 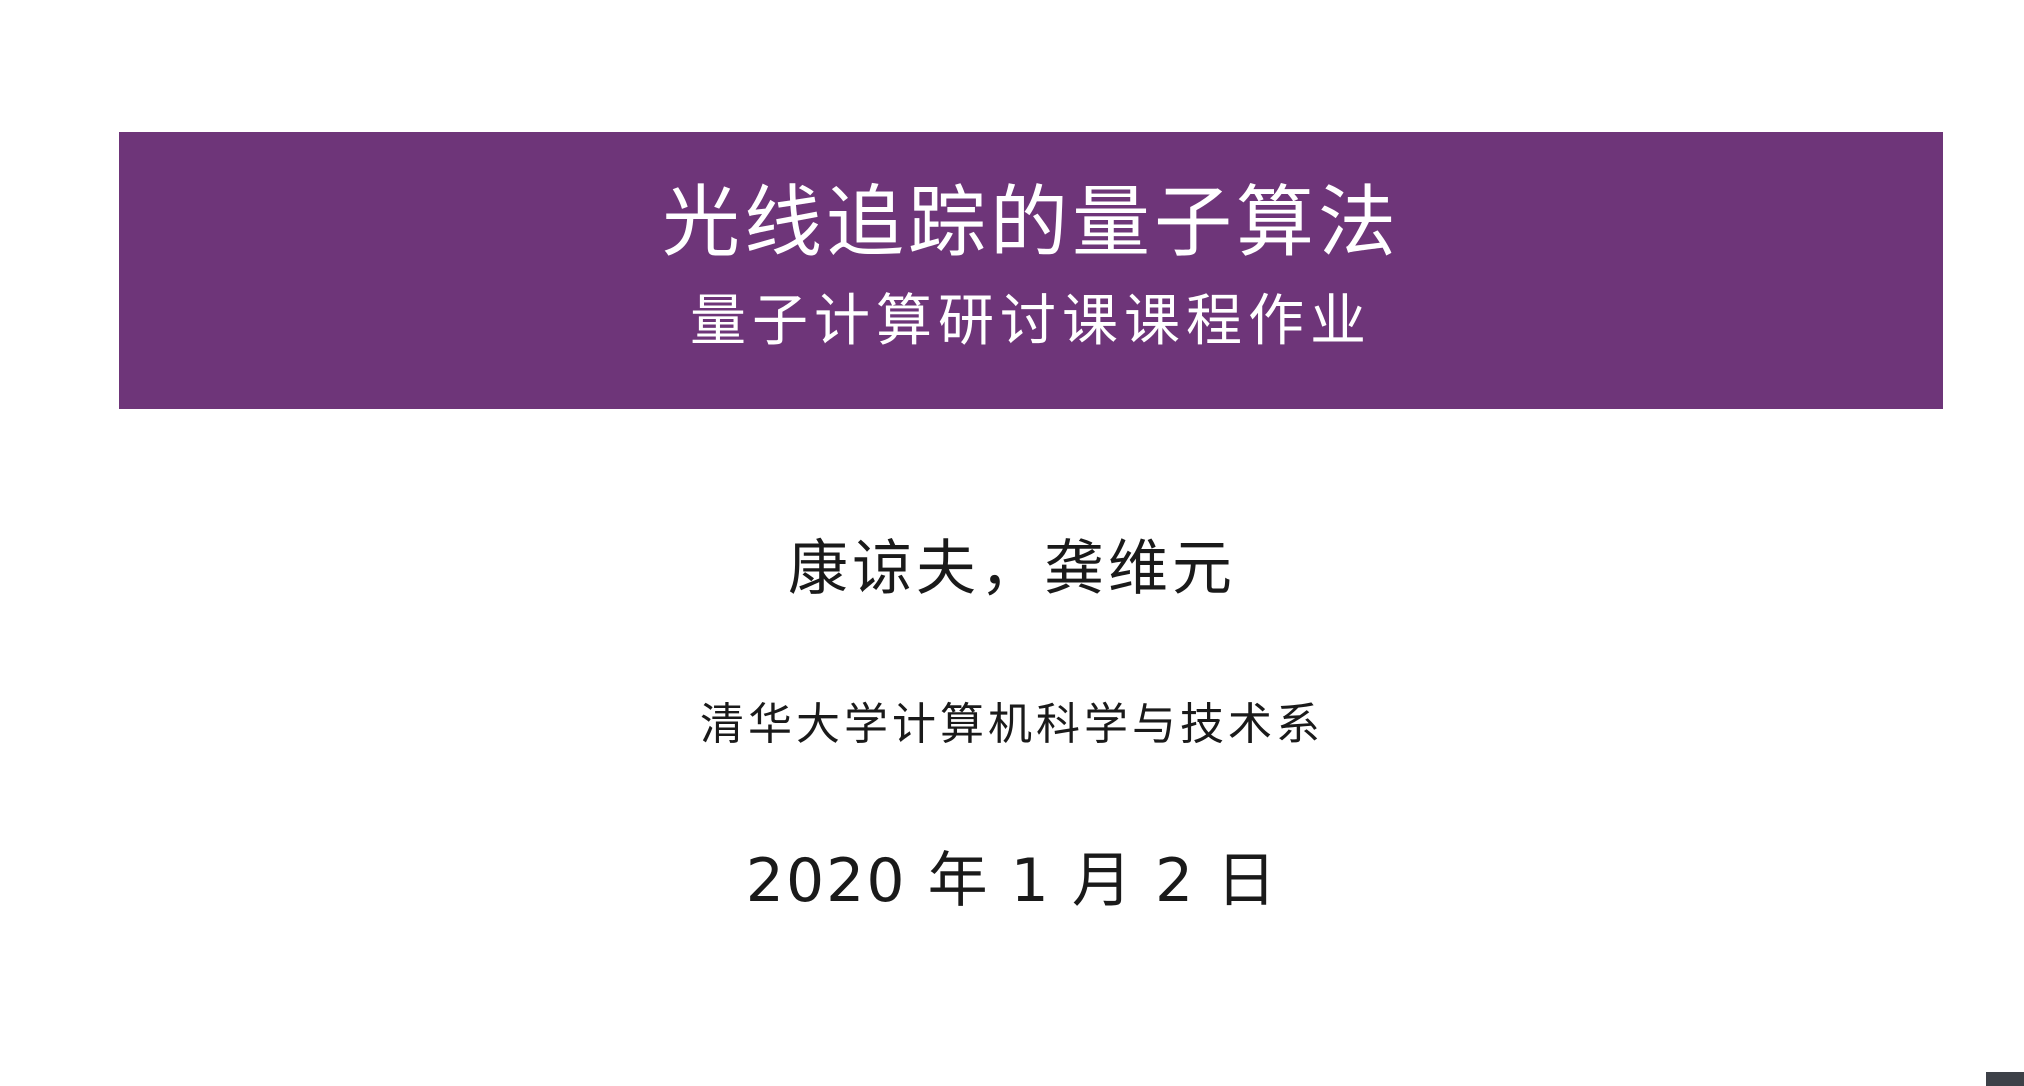 What do you see at coordinates (1012, 724) in the screenshot?
I see `institute: 清华大学计算机科学与技术系` at bounding box center [1012, 724].